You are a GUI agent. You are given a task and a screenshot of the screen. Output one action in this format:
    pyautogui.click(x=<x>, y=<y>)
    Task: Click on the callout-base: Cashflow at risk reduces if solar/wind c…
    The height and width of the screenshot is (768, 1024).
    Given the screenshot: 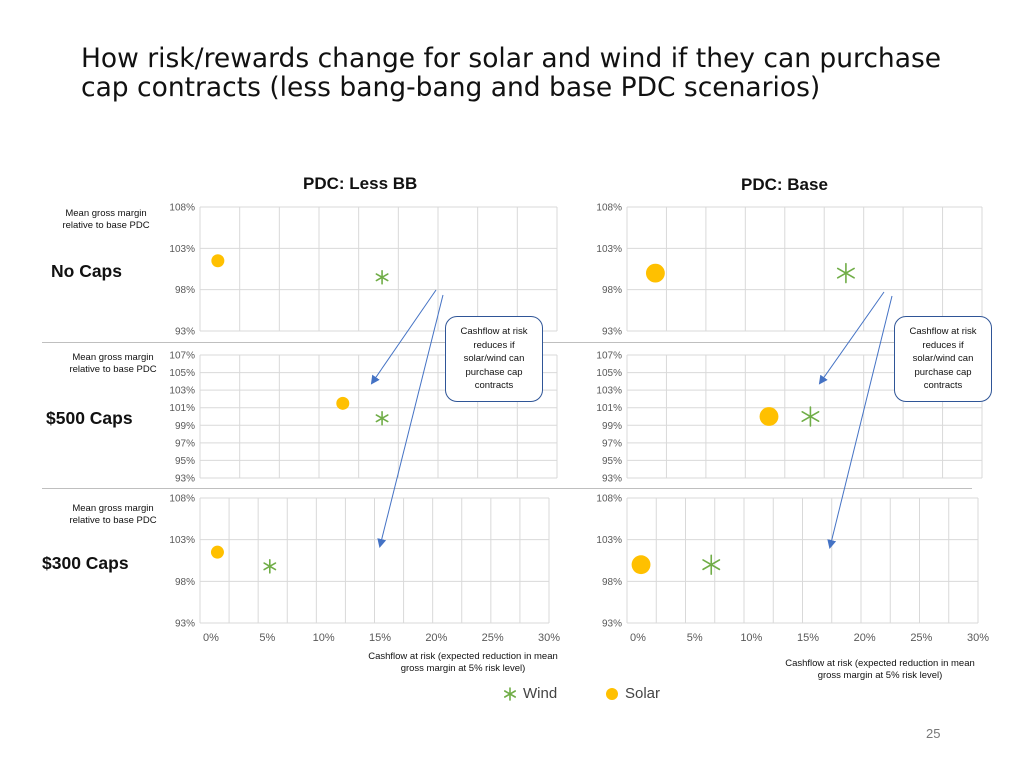 What is the action you would take?
    pyautogui.click(x=943, y=359)
    